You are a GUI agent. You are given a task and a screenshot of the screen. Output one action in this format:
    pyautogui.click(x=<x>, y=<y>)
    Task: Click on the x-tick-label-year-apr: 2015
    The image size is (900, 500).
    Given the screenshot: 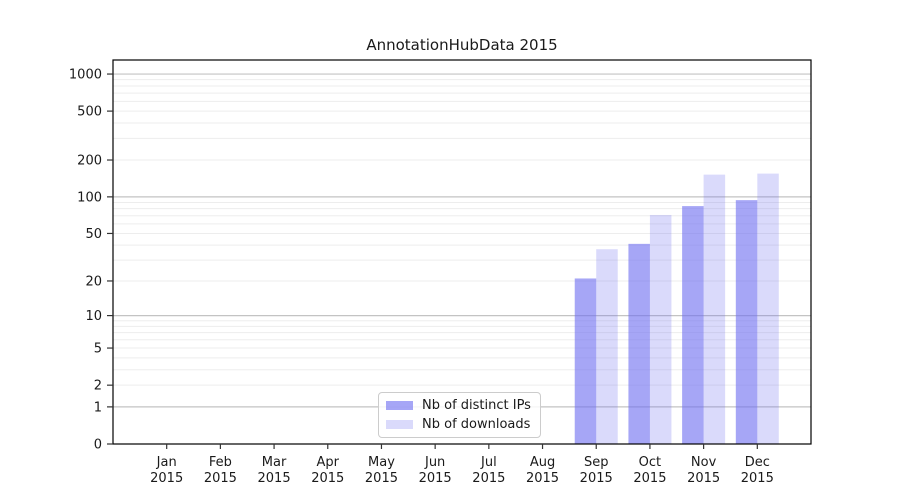 What is the action you would take?
    pyautogui.click(x=327, y=478)
    